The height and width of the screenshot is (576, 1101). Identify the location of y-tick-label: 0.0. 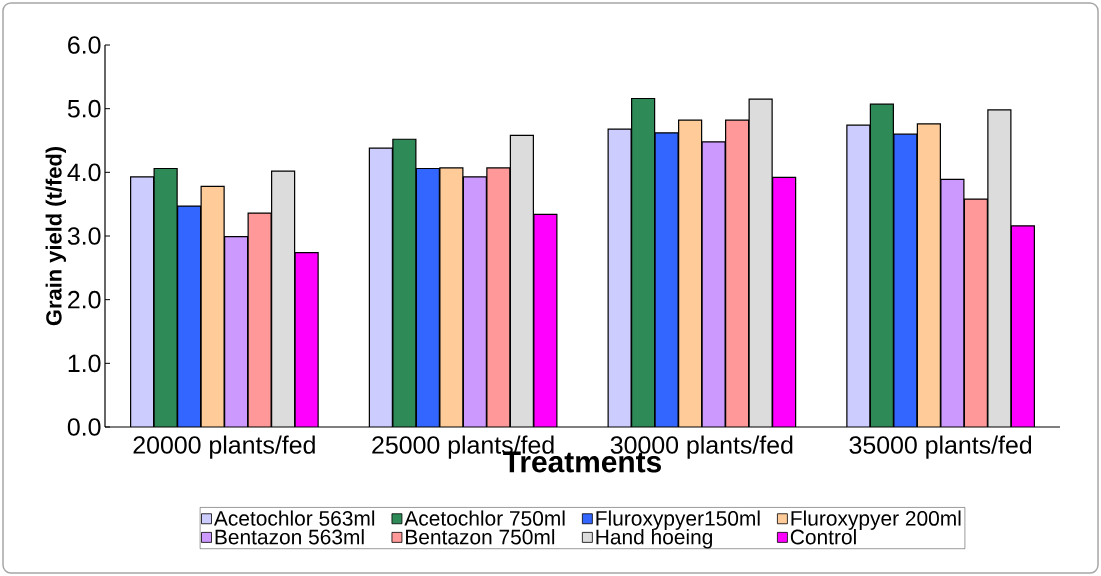
(84, 427).